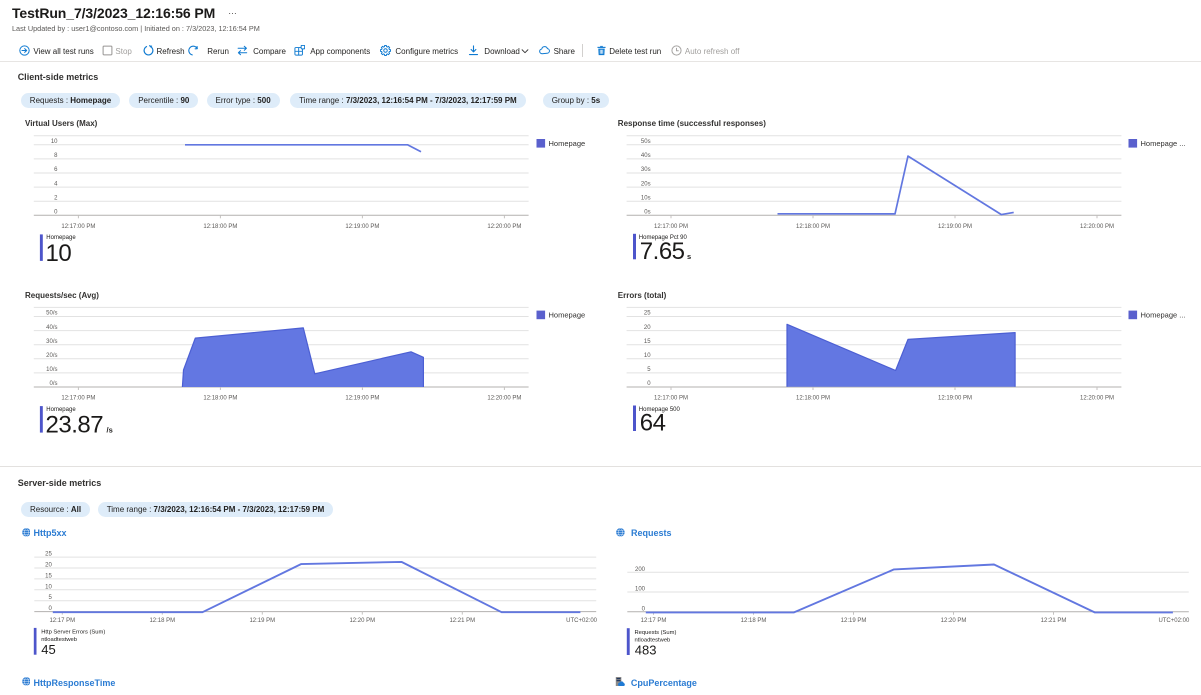  Describe the element at coordinates (56, 170) in the screenshot. I see `svg-text: 6` at that location.